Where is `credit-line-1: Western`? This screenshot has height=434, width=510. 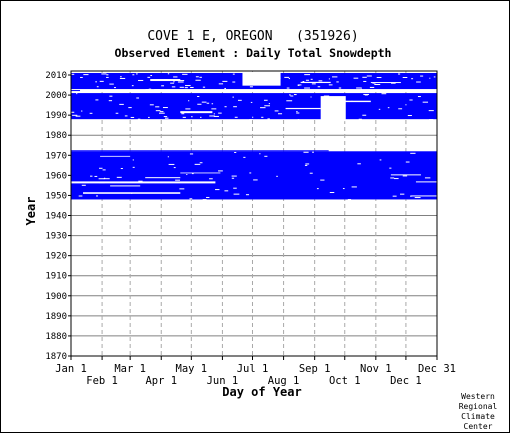
credit-line-1: Western is located at coordinates (478, 396).